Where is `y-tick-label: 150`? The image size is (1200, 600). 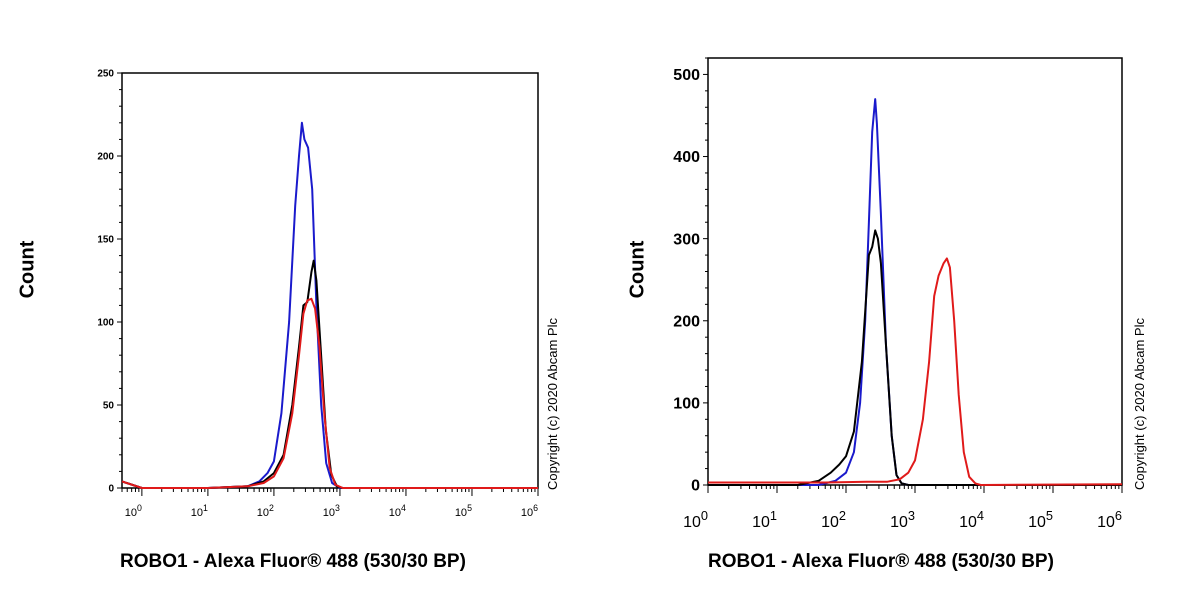 y-tick-label: 150 is located at coordinates (105, 240).